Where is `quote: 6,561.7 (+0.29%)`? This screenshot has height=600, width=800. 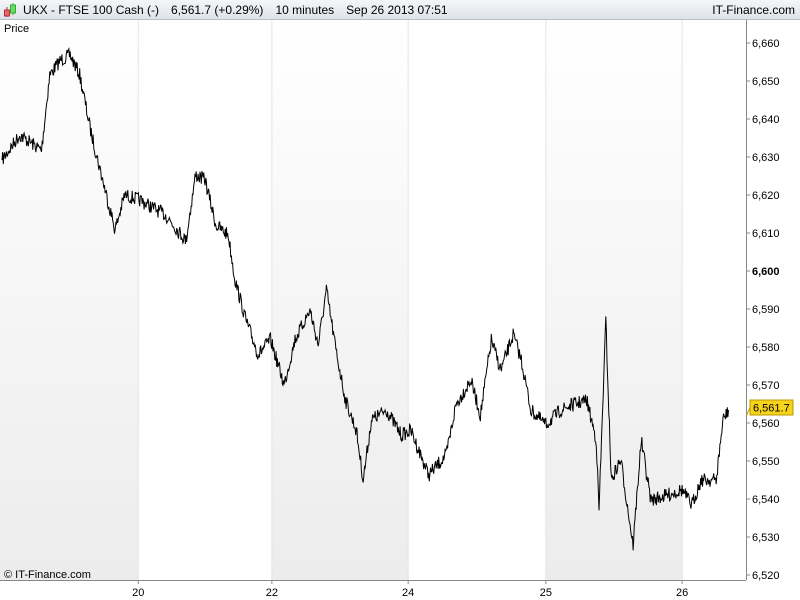 quote: 6,561.7 (+0.29%) is located at coordinates (217, 9).